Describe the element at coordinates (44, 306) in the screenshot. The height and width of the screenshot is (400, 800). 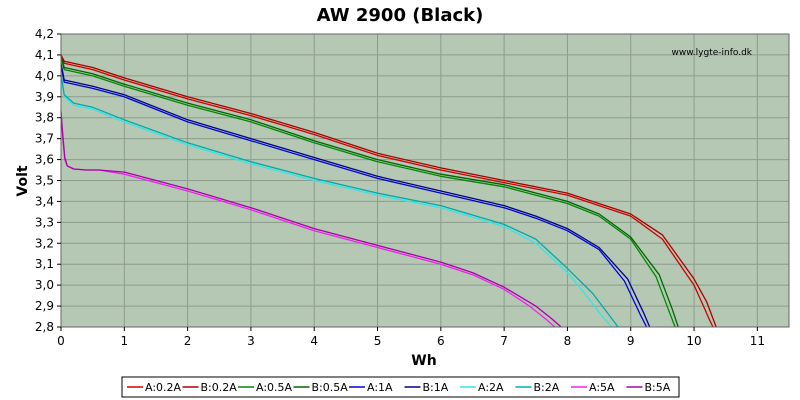
I see `y-tick-label: 2,9` at that location.